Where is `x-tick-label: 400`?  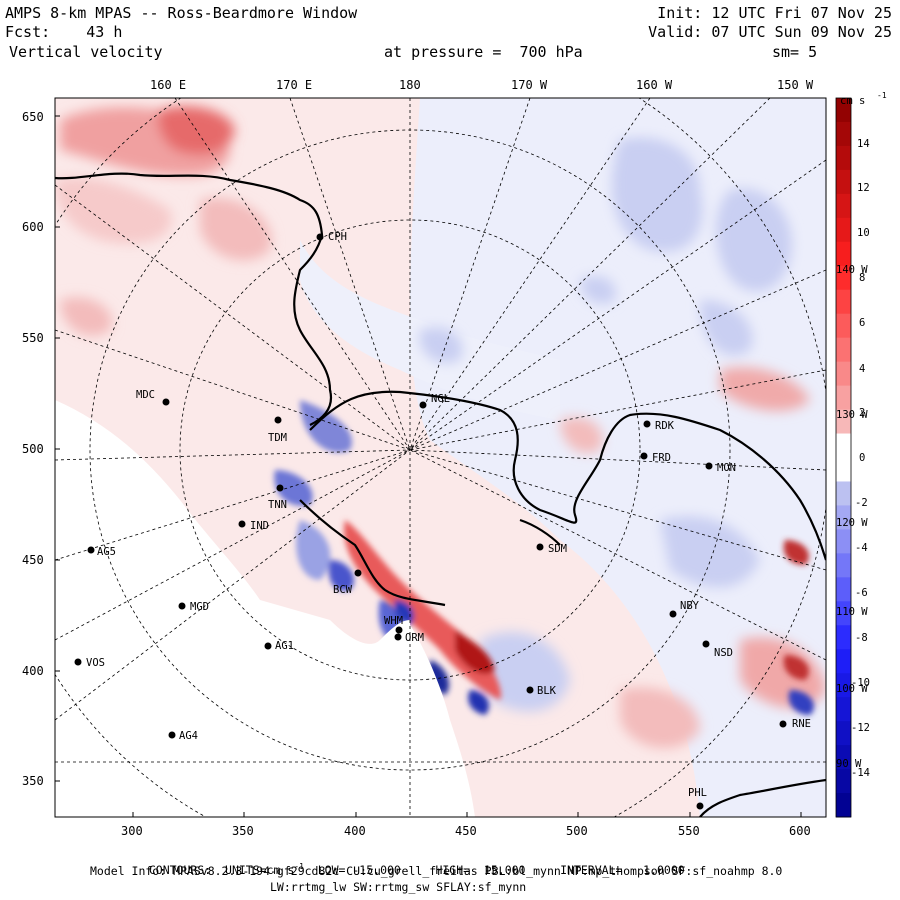
x-tick-label: 400 is located at coordinates (355, 831).